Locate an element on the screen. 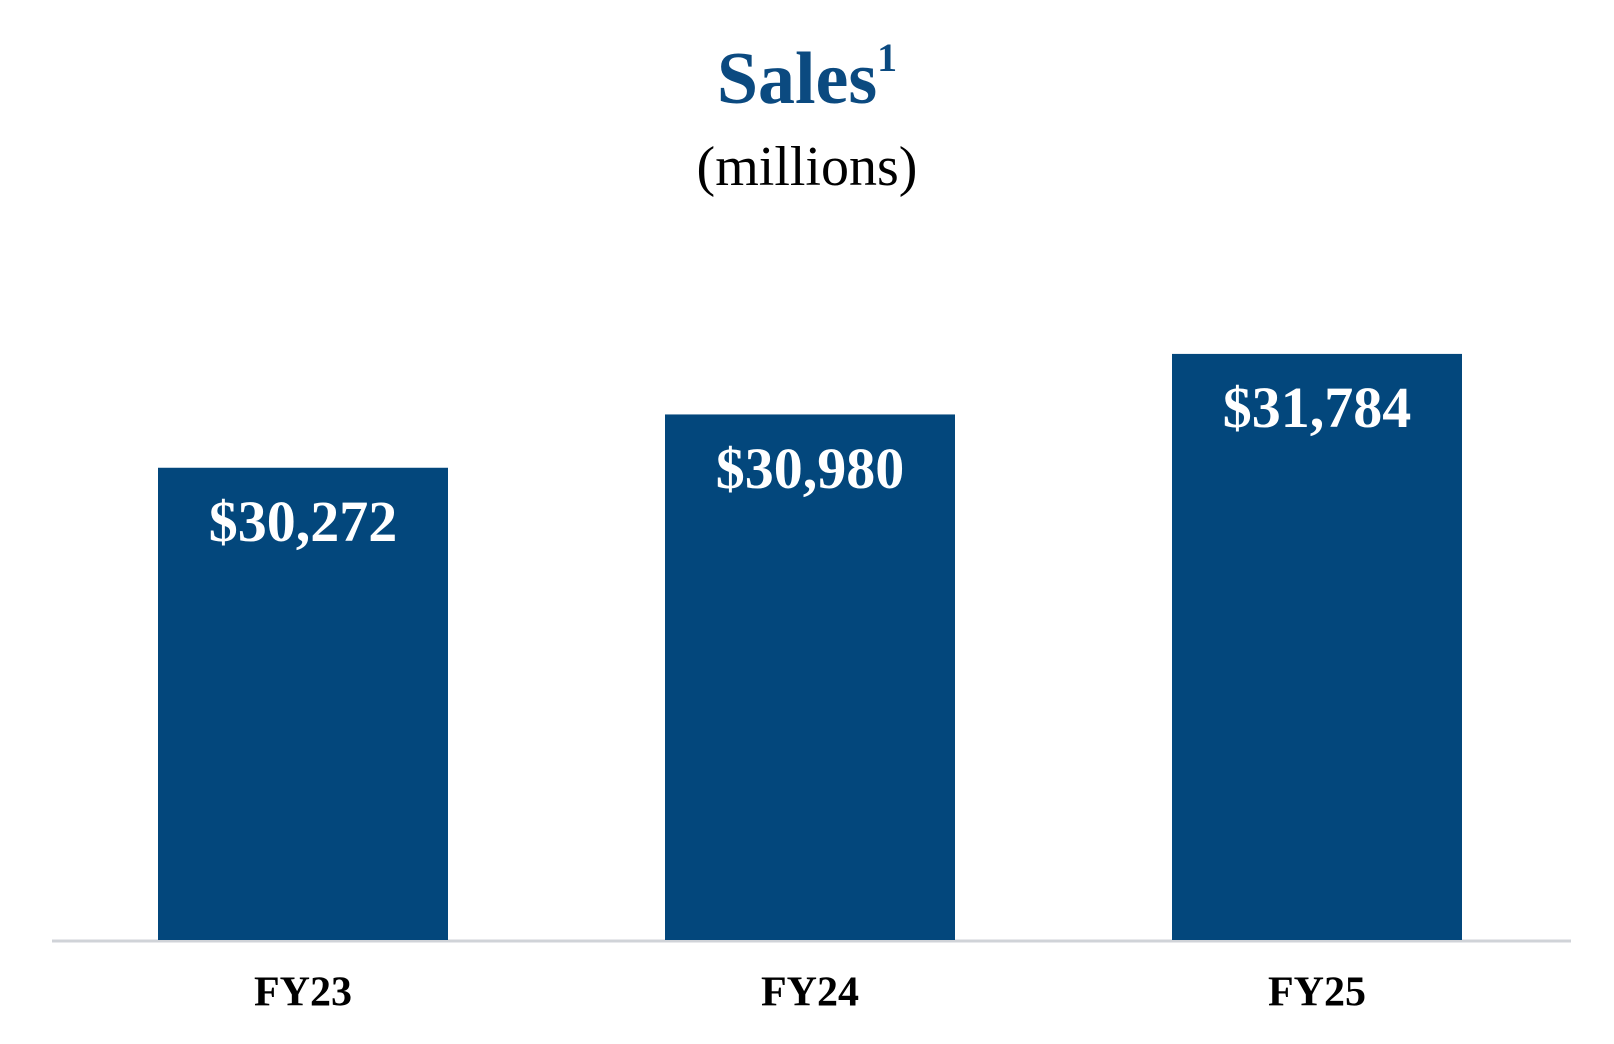  x-tick-label: FY24 is located at coordinates (810, 993).